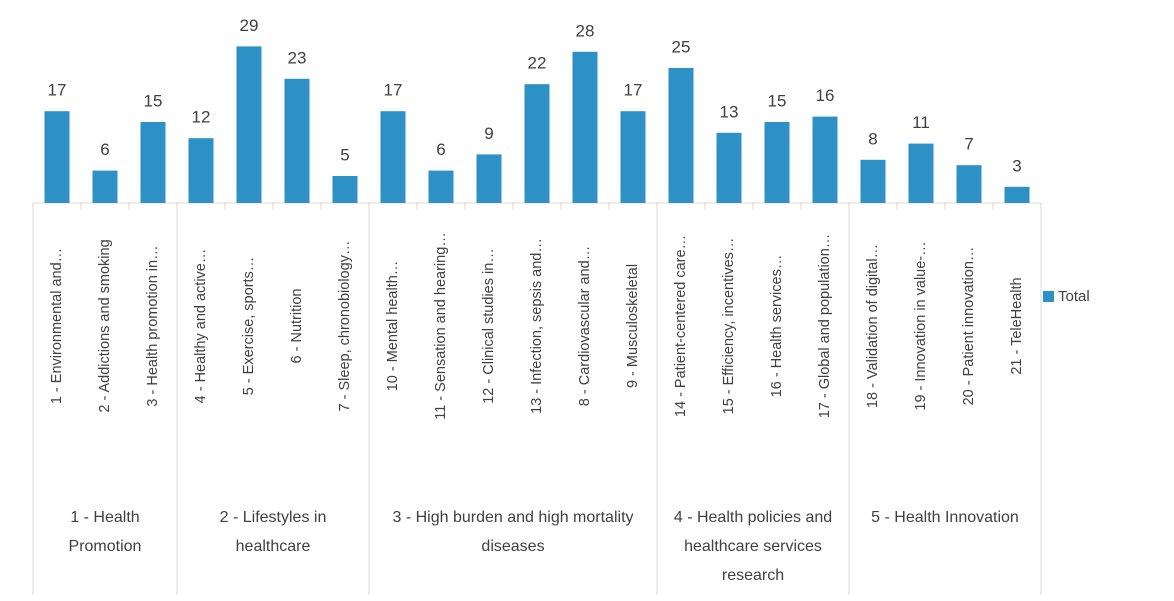  Describe the element at coordinates (872, 138) in the screenshot. I see `data-label: 8` at that location.